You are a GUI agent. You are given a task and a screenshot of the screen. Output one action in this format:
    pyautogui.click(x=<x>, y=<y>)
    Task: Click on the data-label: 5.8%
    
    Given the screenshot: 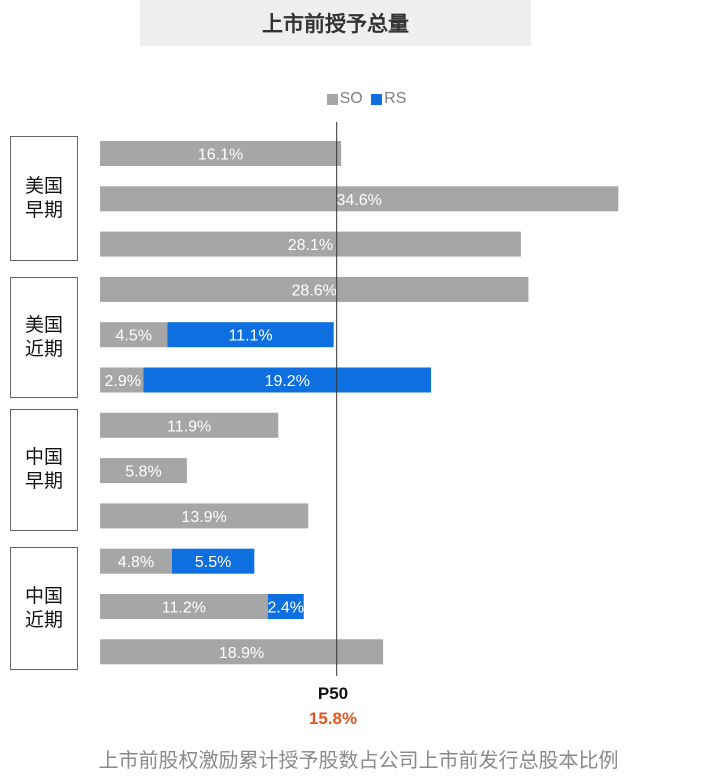 What is the action you would take?
    pyautogui.click(x=143, y=472)
    